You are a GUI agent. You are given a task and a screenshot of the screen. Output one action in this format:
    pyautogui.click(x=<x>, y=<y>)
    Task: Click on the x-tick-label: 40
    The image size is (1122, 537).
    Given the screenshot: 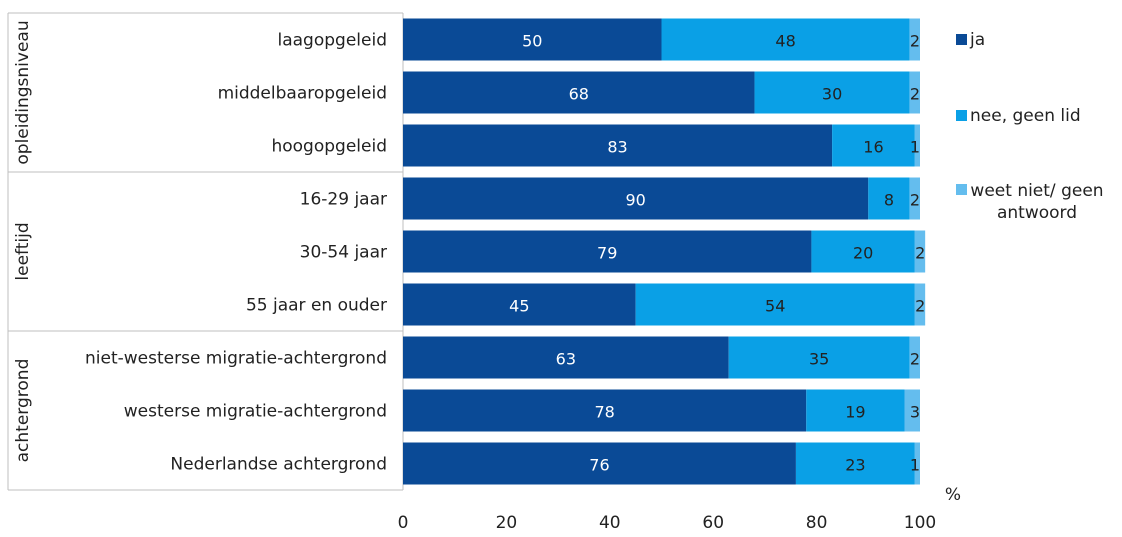 What is the action you would take?
    pyautogui.click(x=610, y=523)
    